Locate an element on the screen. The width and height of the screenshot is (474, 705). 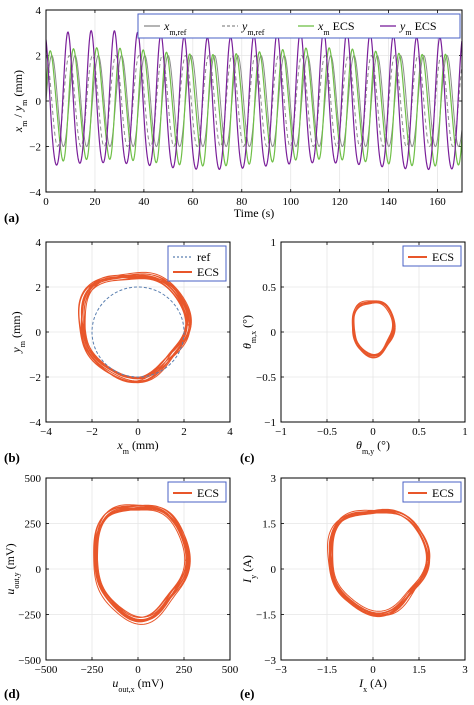
x-tick-label: −500 is located at coordinates (46, 670).